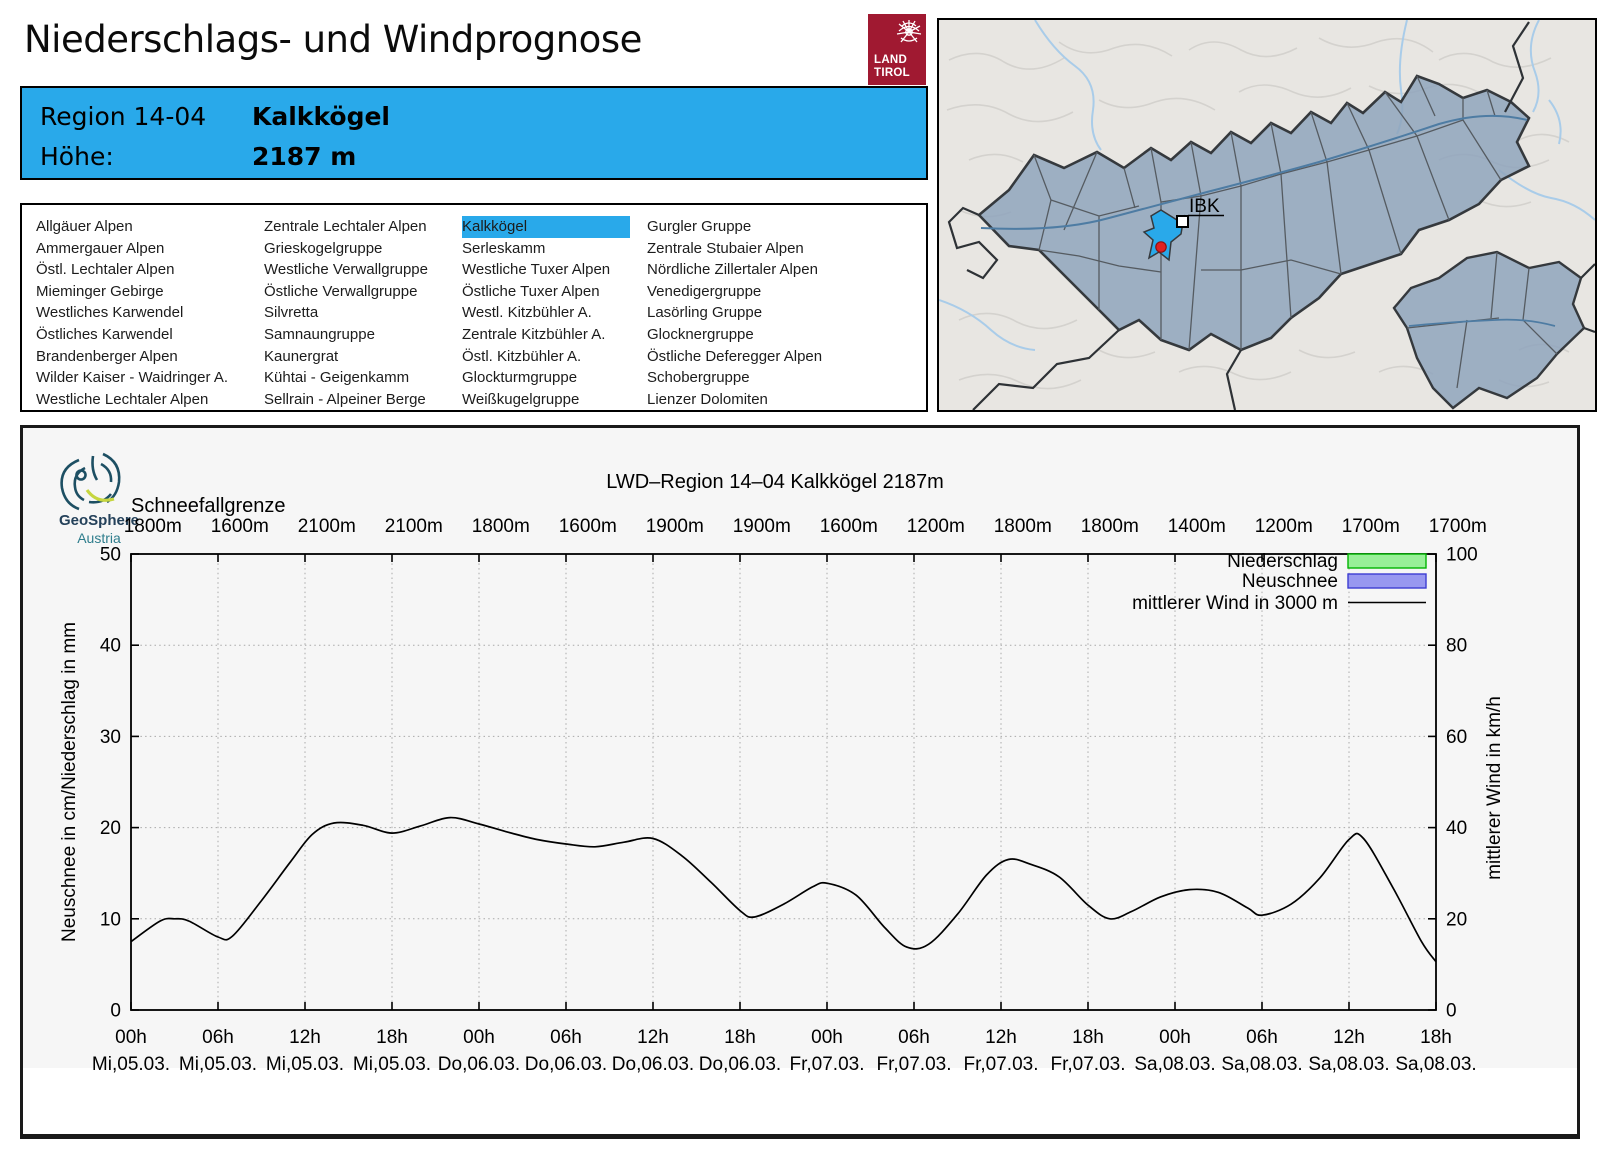  I want to click on region-list-item: Lasörling Gruppe, so click(705, 313).